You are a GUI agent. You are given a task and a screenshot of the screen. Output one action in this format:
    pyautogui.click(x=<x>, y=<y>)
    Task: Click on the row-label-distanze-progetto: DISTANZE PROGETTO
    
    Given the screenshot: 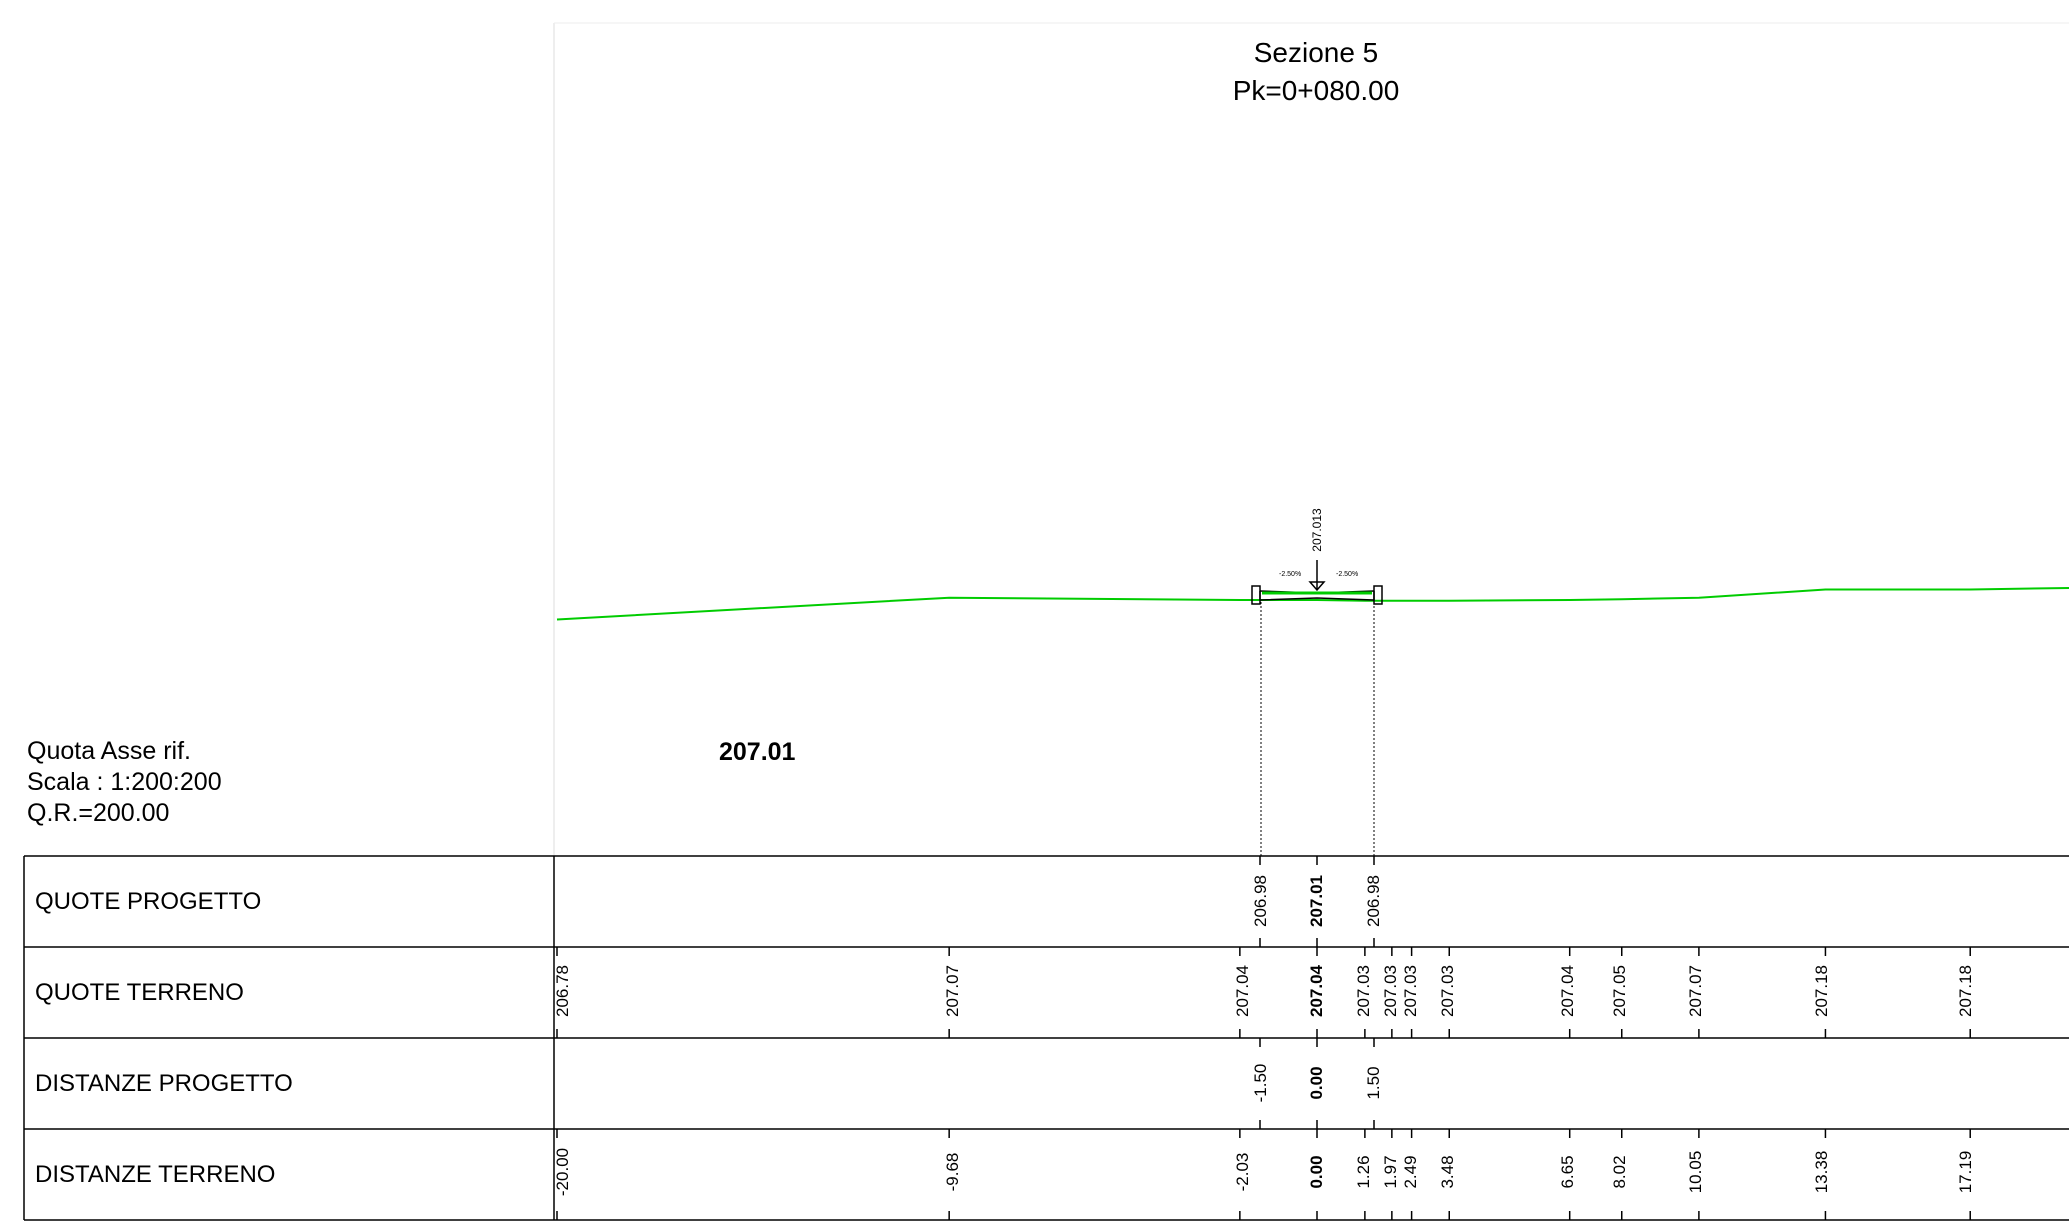 What is the action you would take?
    pyautogui.click(x=164, y=1083)
    